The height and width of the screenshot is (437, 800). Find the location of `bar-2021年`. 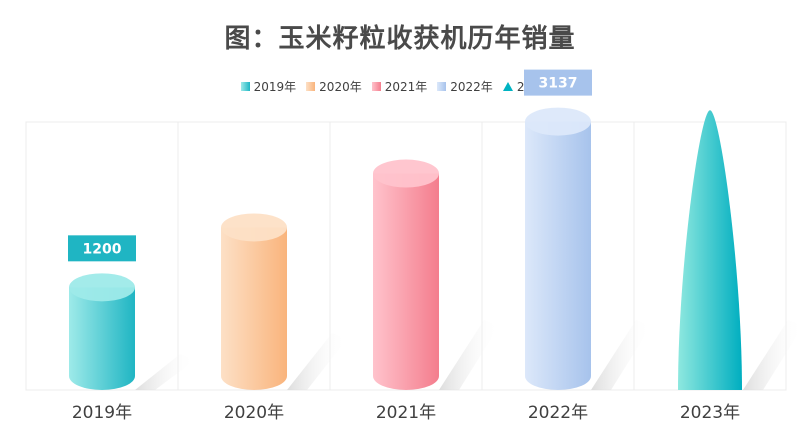

bar-2021年 is located at coordinates (436, 274).